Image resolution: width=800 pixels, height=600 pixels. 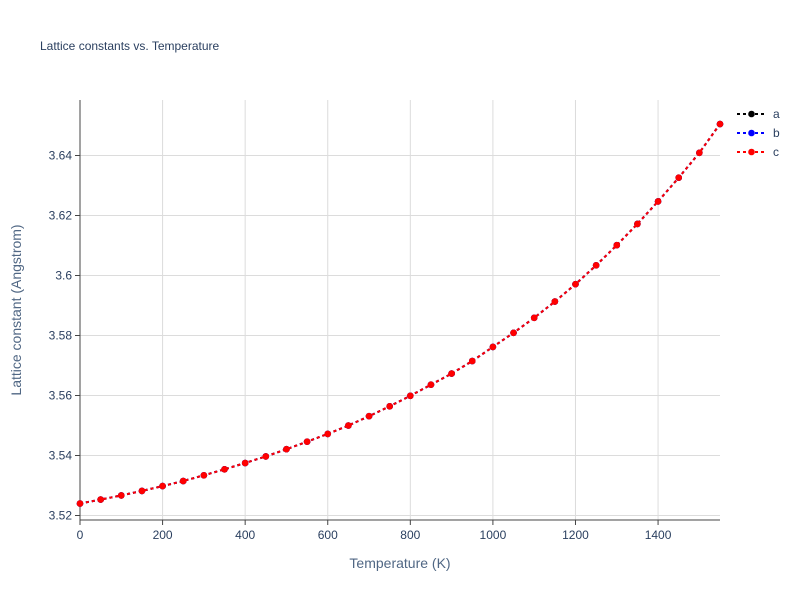 I want to click on x-tick-label: 0, so click(x=80, y=535).